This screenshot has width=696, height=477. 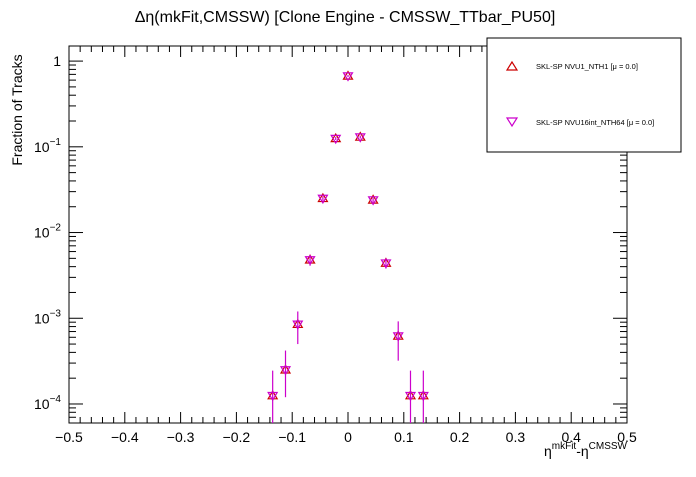 I want to click on y-tick-label: 10⁻³, so click(x=47, y=317).